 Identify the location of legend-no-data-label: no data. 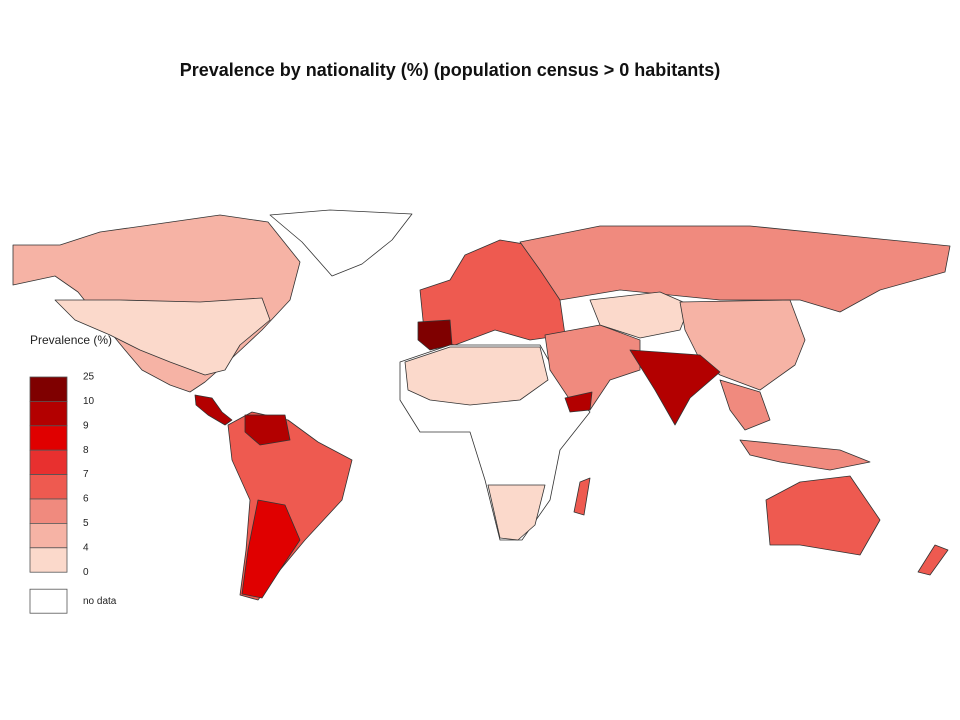
(100, 601).